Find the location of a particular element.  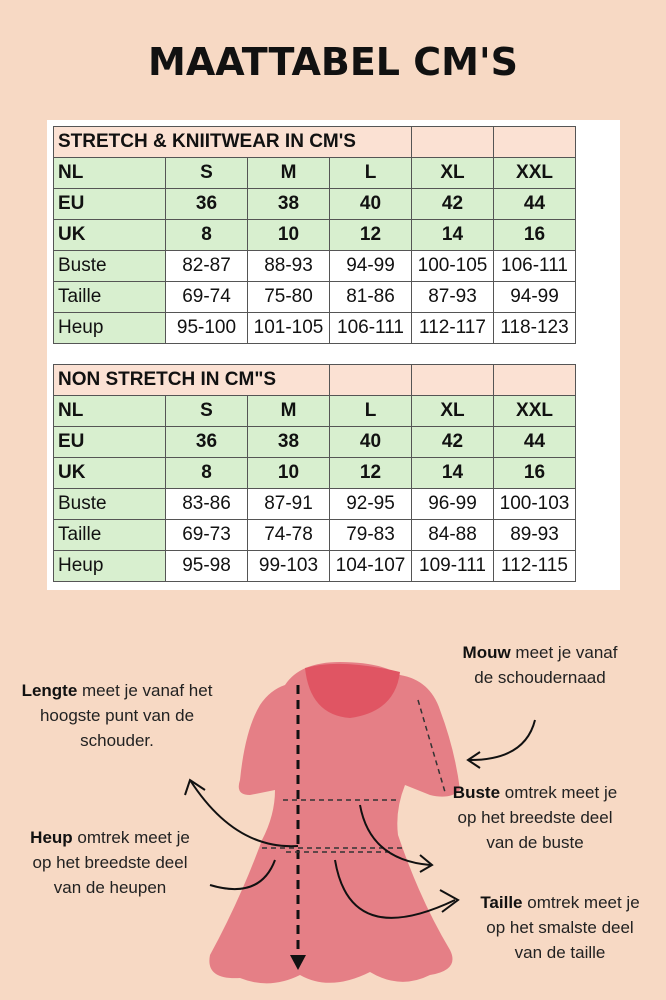

table-cell: 69-73 is located at coordinates (206, 535).